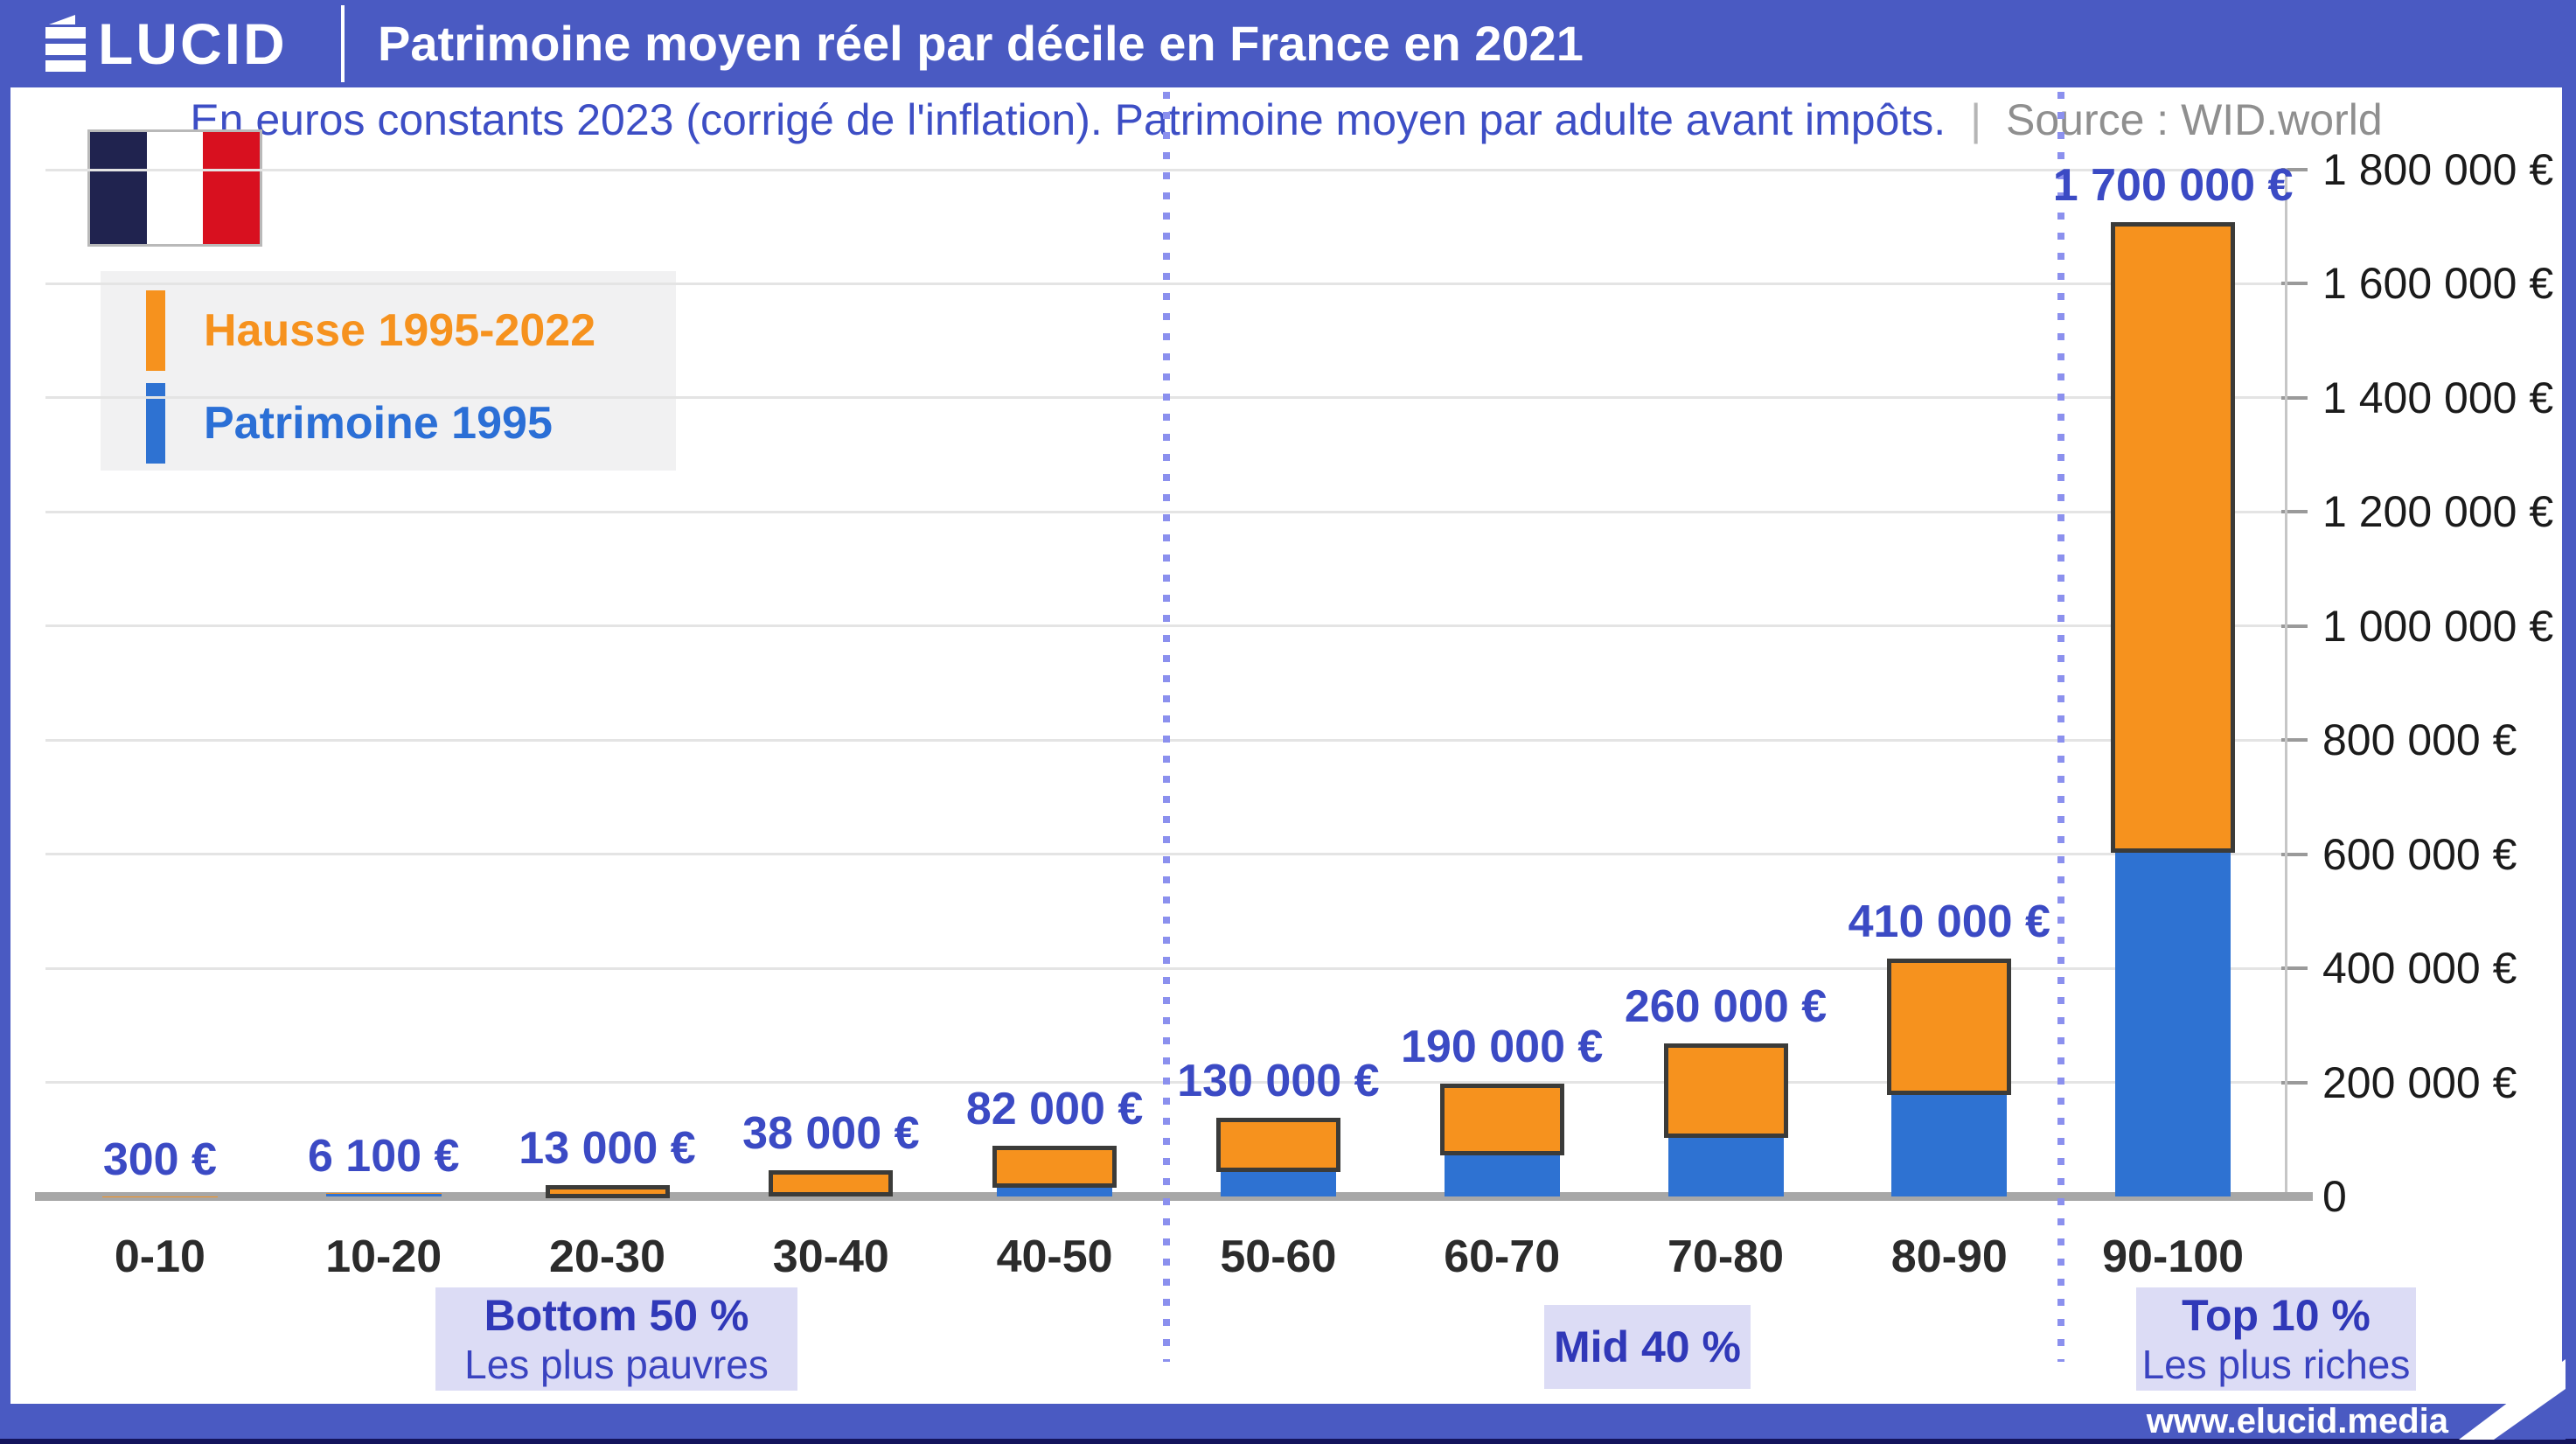  What do you see at coordinates (1278, 1256) in the screenshot?
I see `x-tick-label: 50-60` at bounding box center [1278, 1256].